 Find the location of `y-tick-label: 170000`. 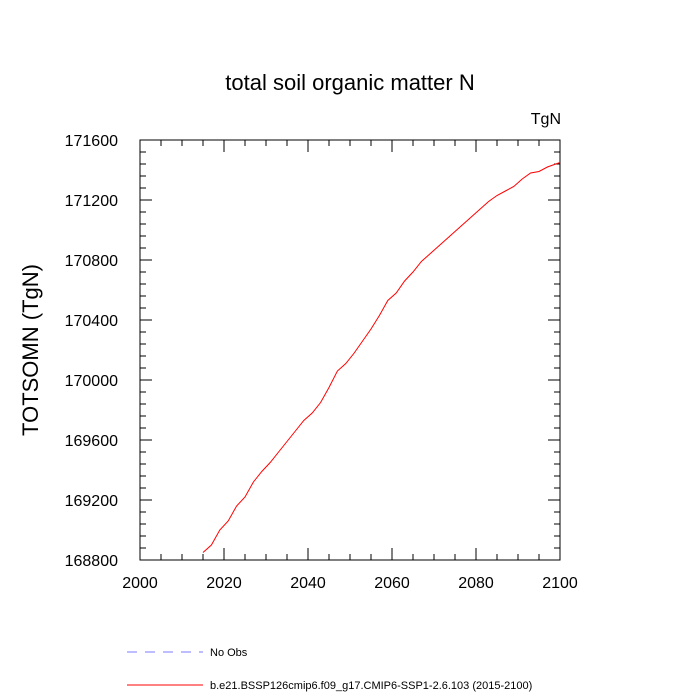

y-tick-label: 170000 is located at coordinates (91, 381).